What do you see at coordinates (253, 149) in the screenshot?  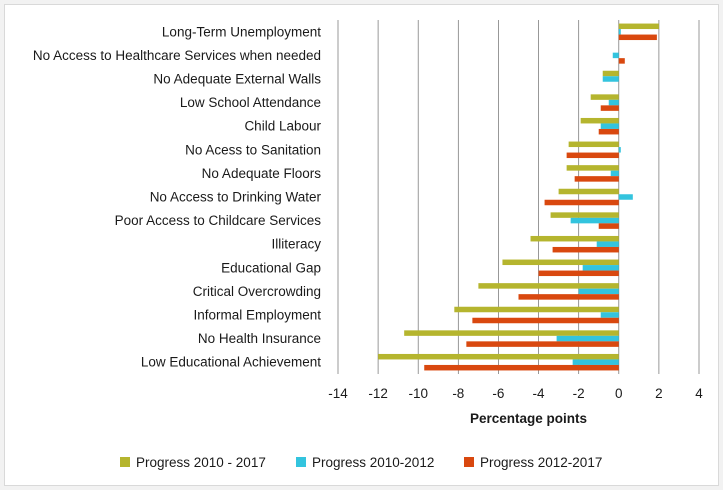 I see `category-label-5: No Acess to Sanitation` at bounding box center [253, 149].